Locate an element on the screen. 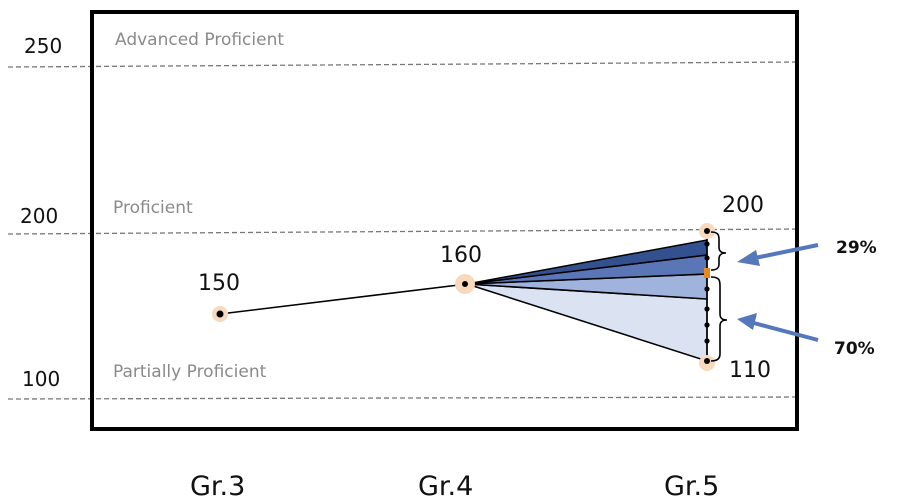  gr5-cut-marker is located at coordinates (707, 273).